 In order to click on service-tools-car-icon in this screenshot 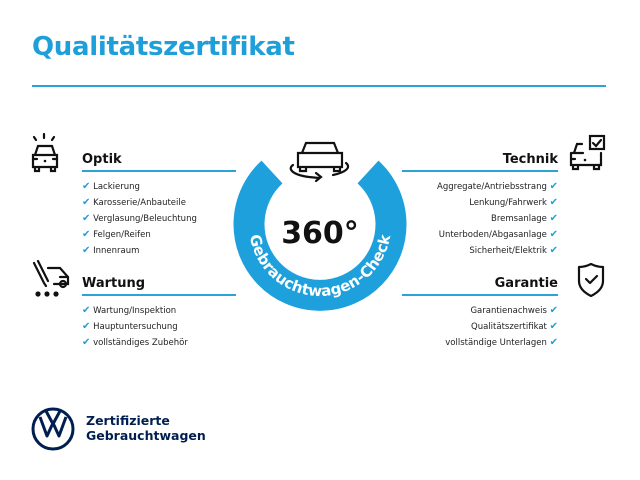, I will do `click(51, 278)`.